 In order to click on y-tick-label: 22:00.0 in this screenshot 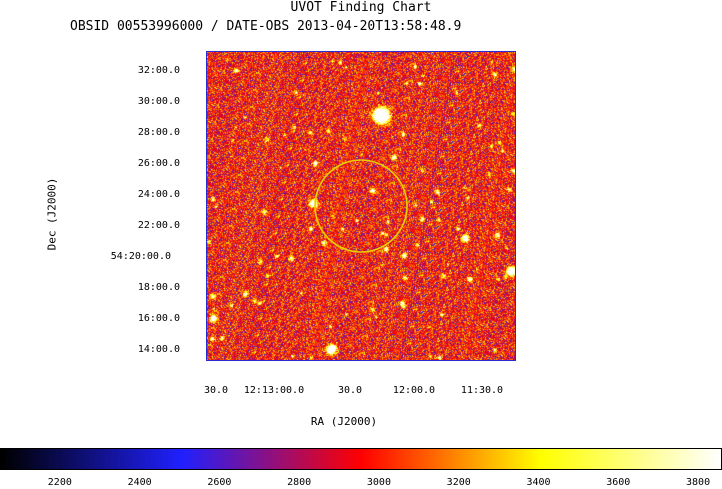, I will do `click(158, 225)`.